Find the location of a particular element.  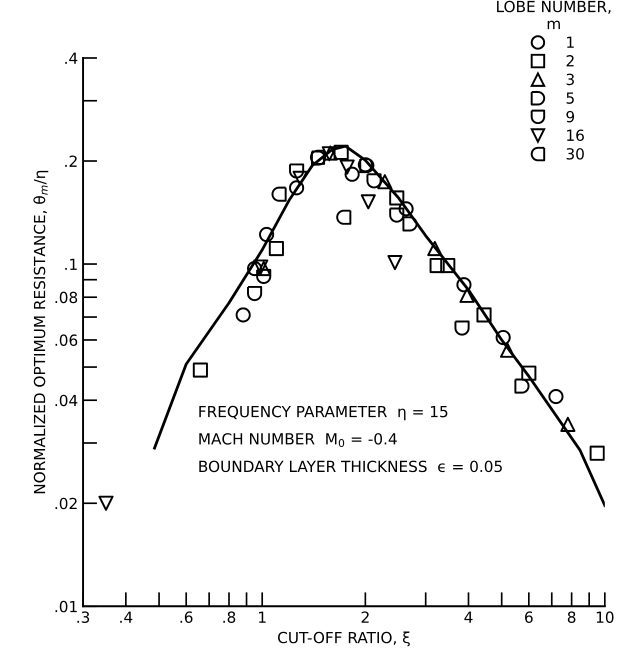

legend-label: 1 is located at coordinates (570, 42).